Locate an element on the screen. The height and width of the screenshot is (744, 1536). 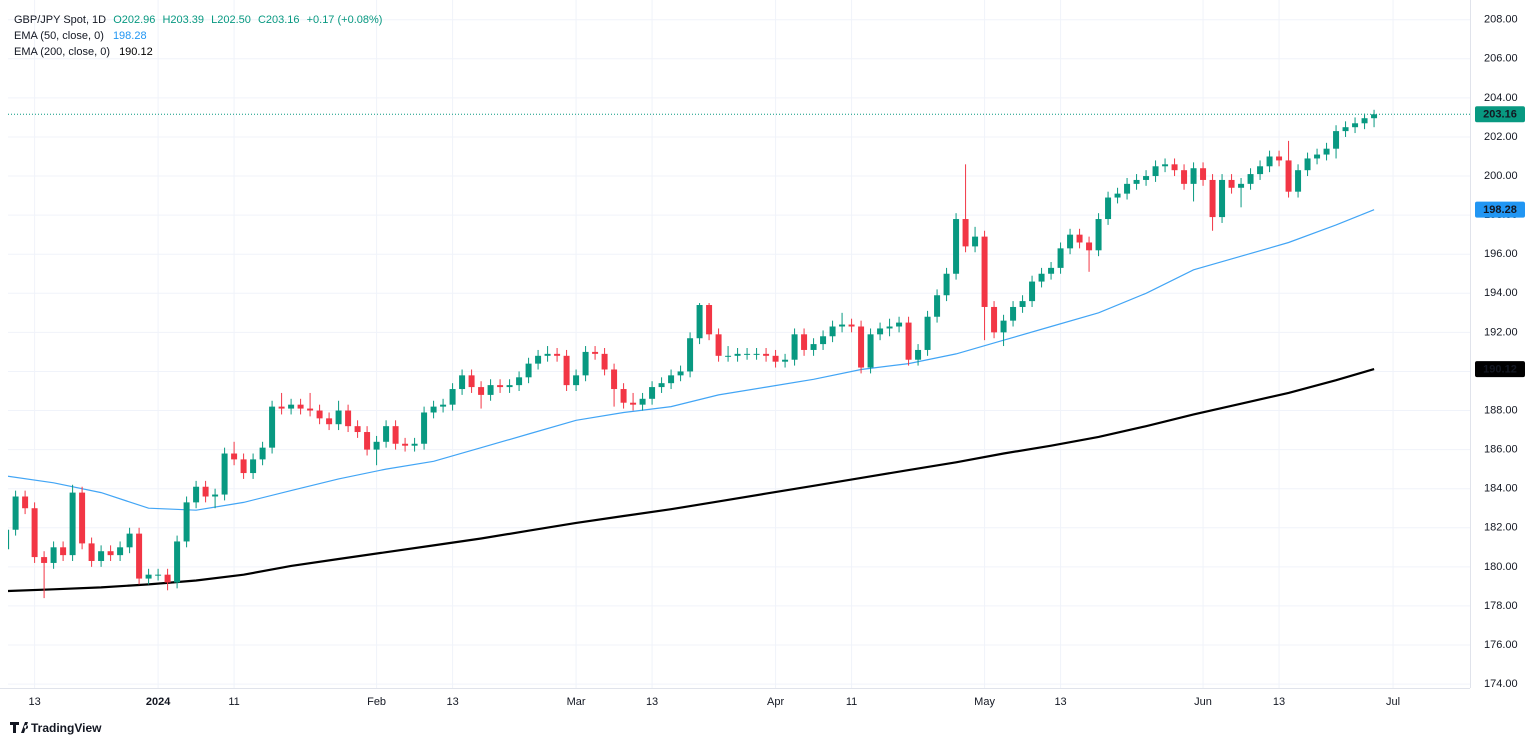
x-tick-label: May is located at coordinates (984, 702).